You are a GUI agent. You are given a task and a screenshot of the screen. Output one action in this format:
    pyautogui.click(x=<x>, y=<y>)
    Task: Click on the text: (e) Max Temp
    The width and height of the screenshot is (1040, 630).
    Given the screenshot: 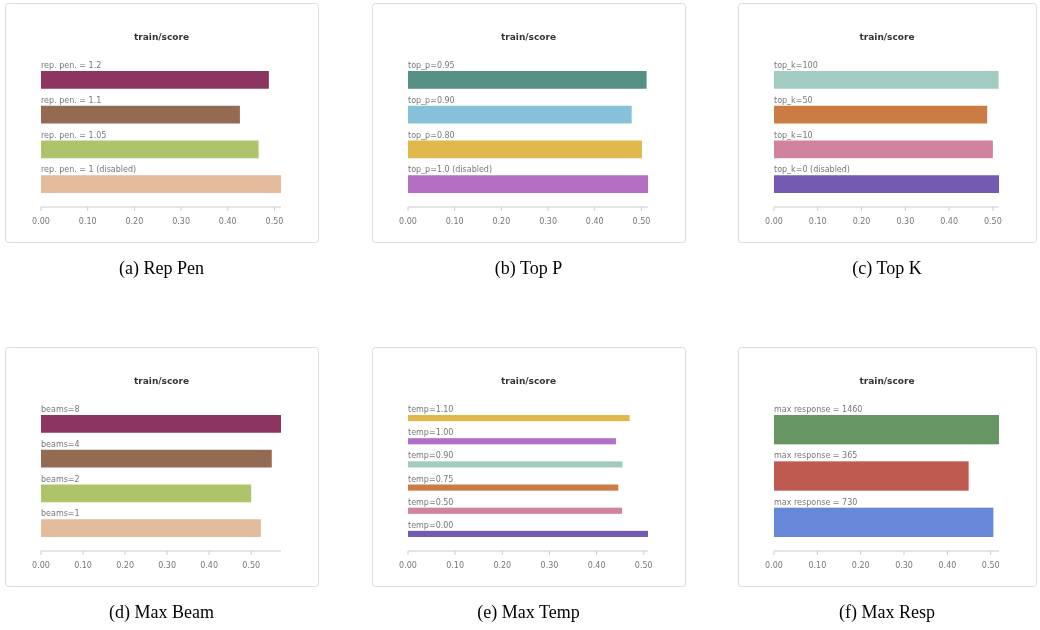 What is the action you would take?
    pyautogui.click(x=528, y=612)
    